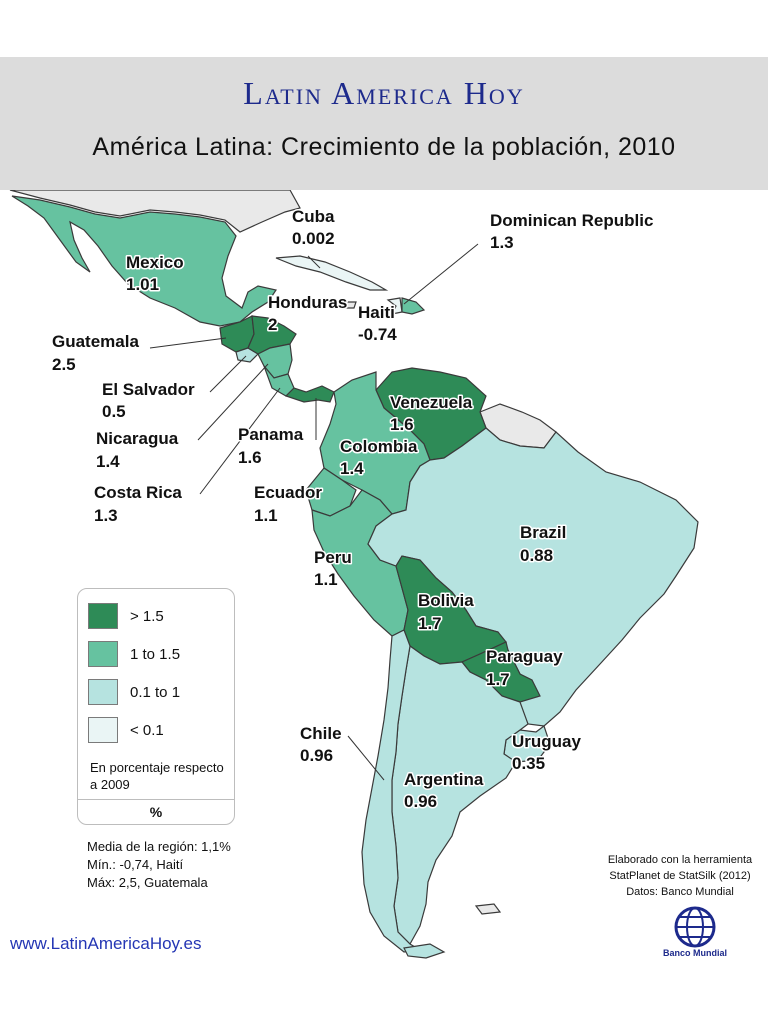 The height and width of the screenshot is (1024, 768). What do you see at coordinates (147, 616) in the screenshot?
I see `legend-label: > 1.5` at bounding box center [147, 616].